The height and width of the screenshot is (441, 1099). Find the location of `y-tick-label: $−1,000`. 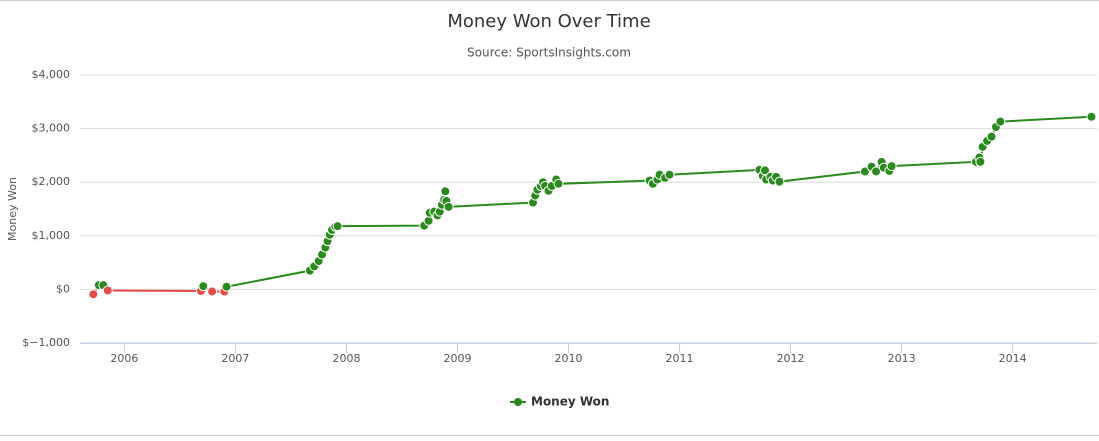

y-tick-label: $−1,000 is located at coordinates (46, 342).